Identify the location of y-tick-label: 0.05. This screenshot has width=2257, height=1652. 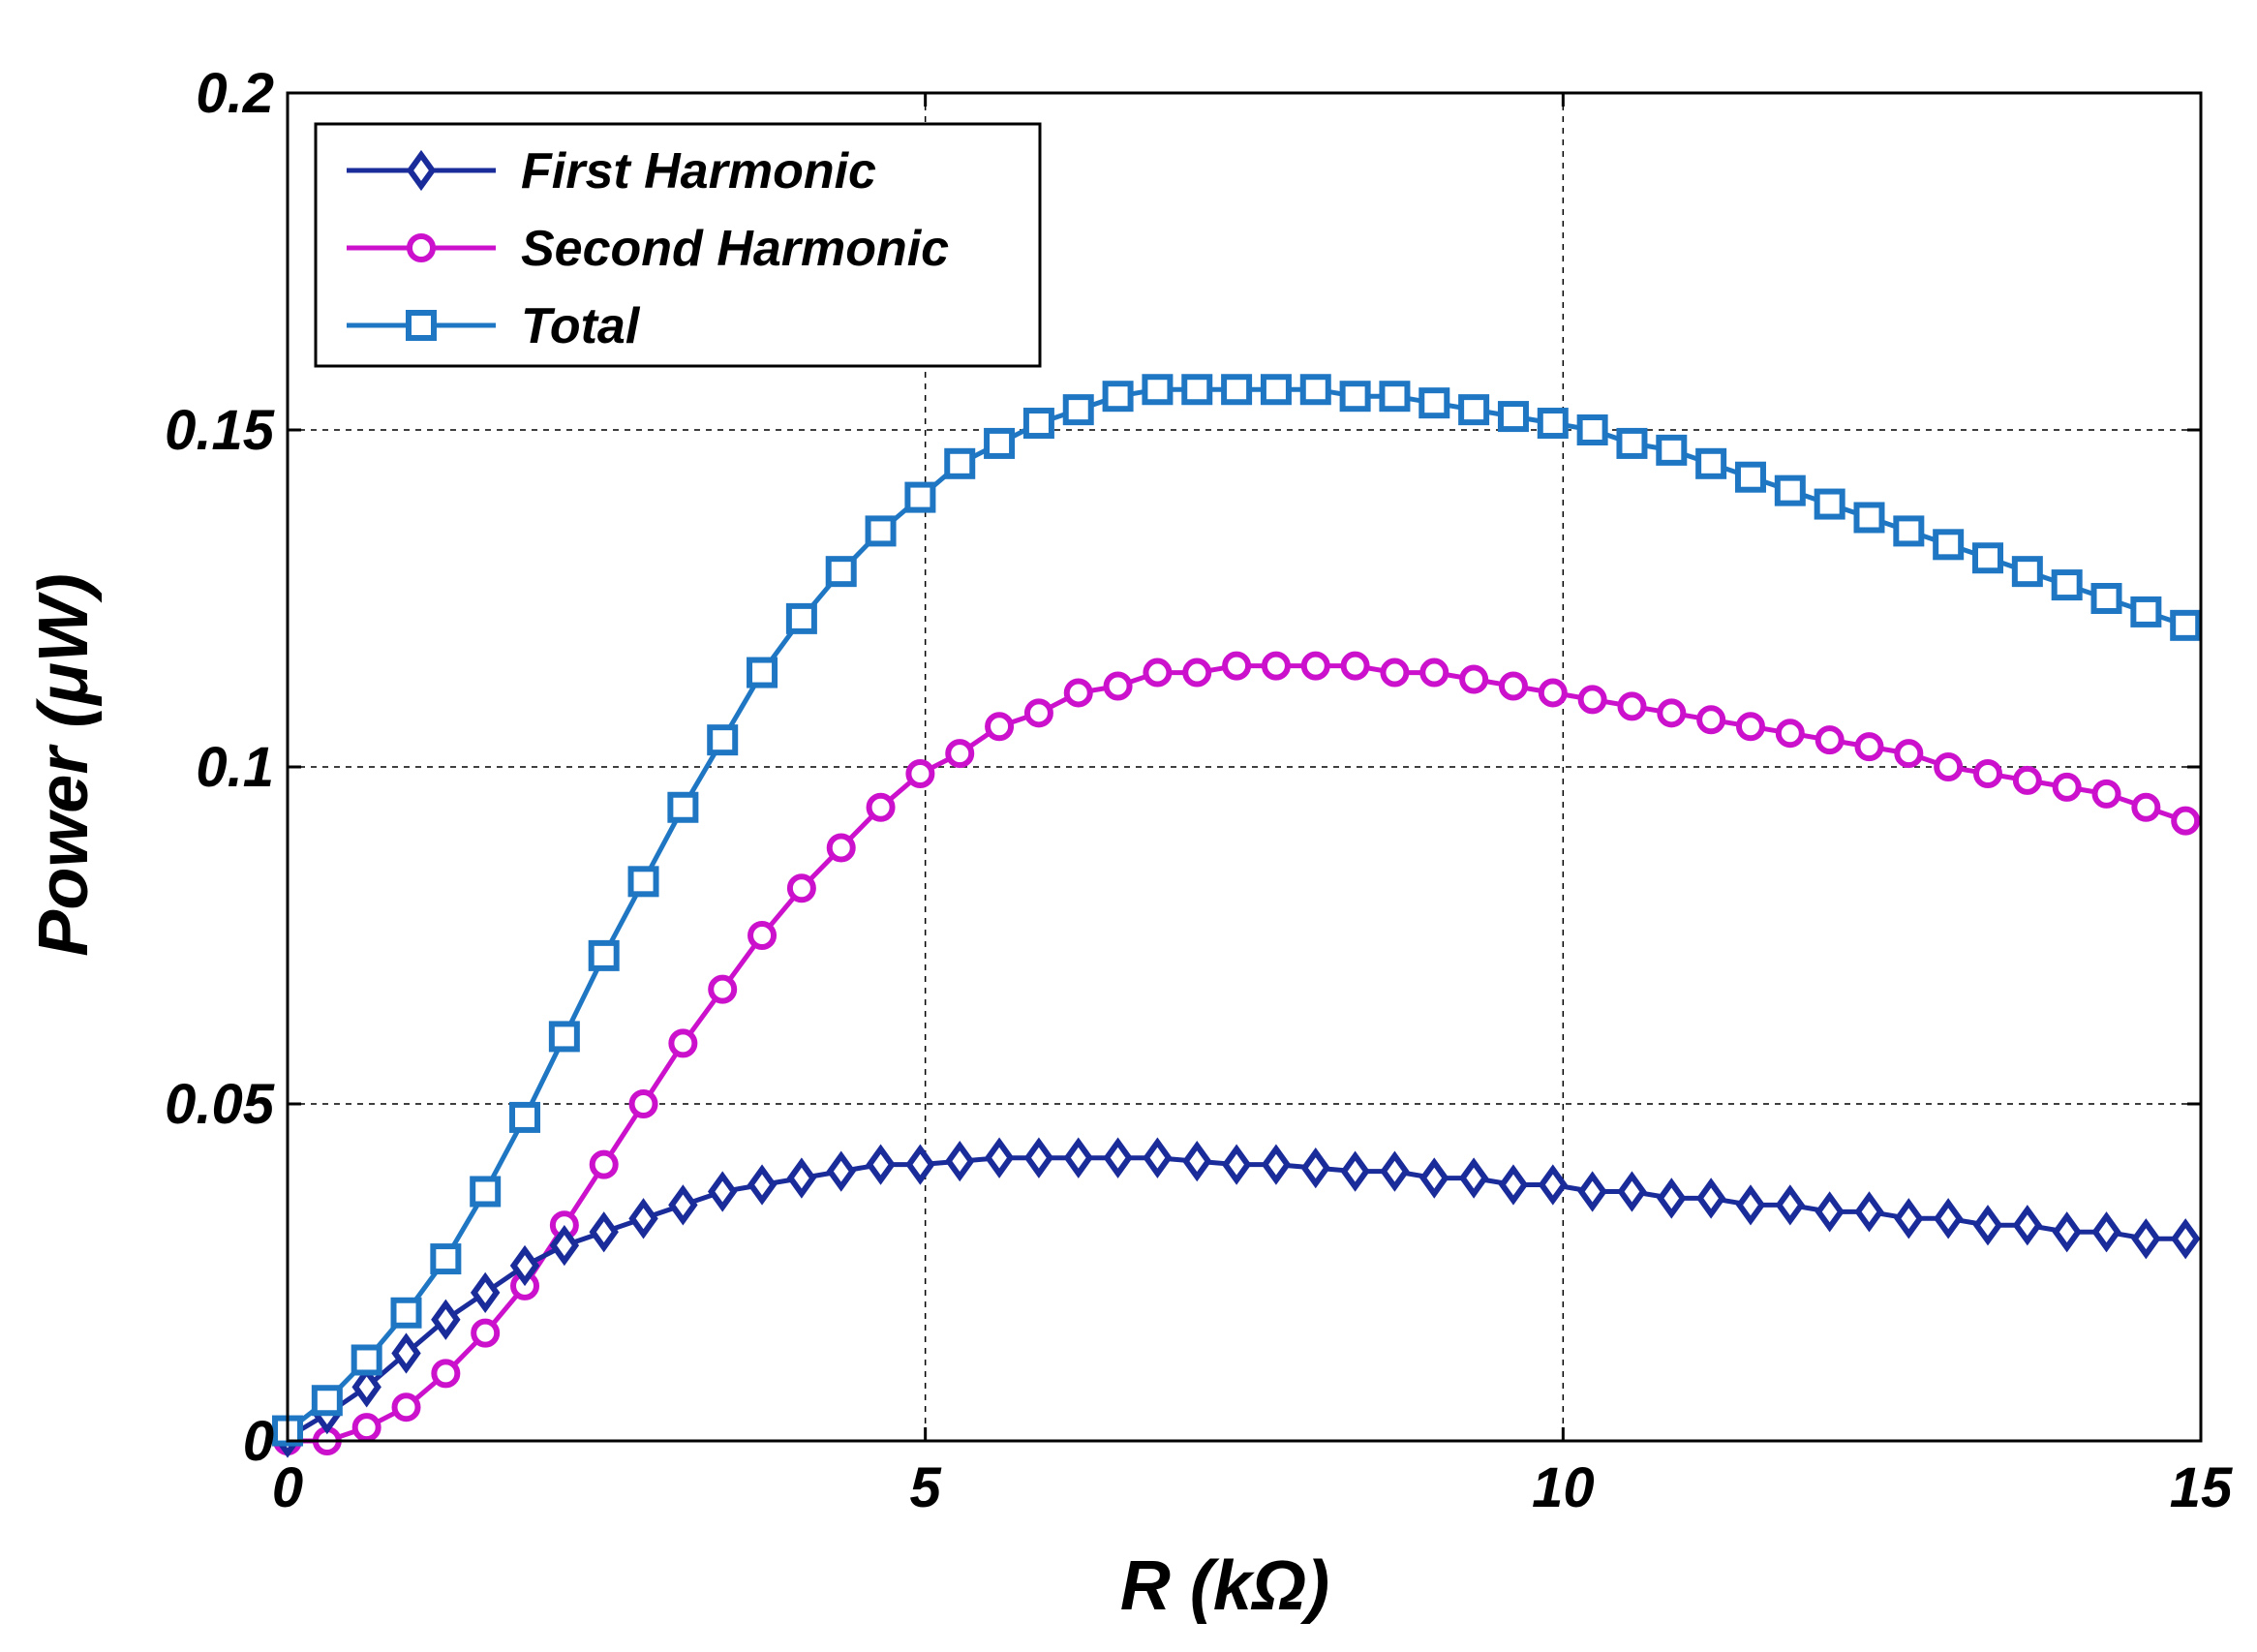
(220, 1104).